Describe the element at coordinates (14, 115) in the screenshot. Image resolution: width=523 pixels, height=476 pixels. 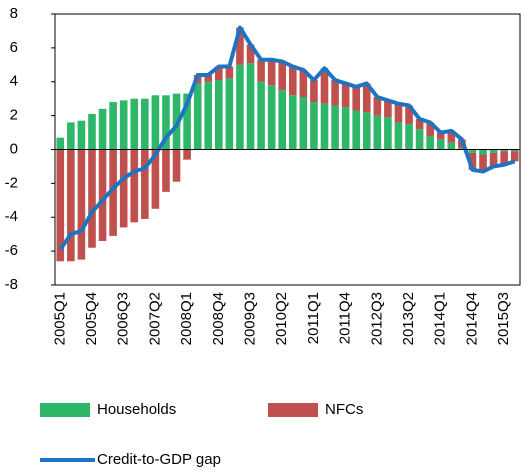
I see `y-tick-label: 2` at that location.